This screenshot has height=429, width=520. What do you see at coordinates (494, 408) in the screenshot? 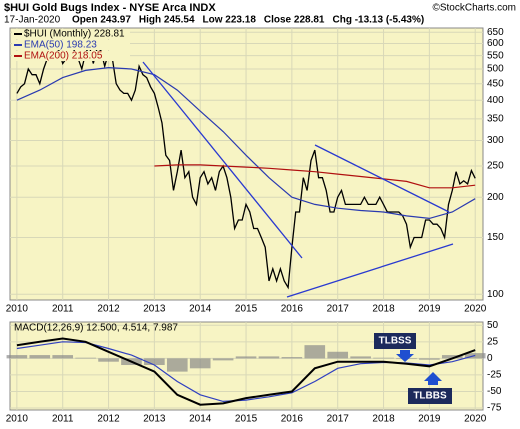
I see `y-tick-label: -75` at bounding box center [494, 408].